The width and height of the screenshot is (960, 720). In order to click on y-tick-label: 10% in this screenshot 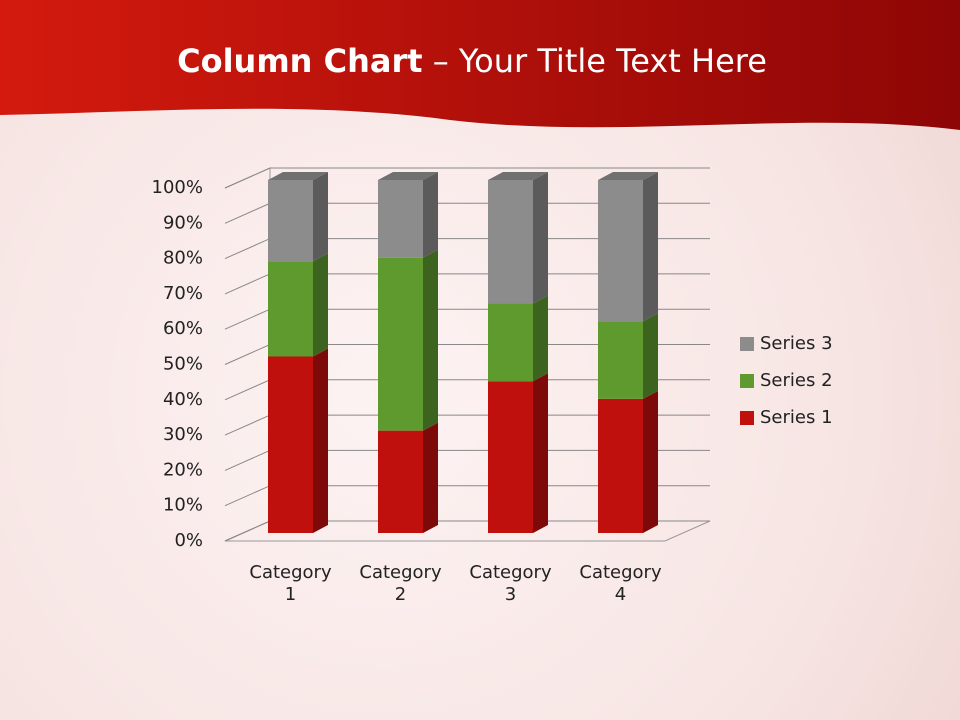, I will do `click(183, 505)`.